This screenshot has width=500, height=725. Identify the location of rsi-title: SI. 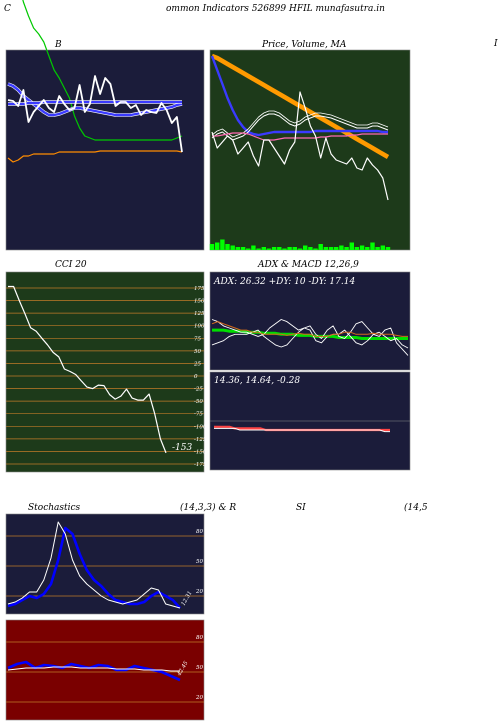
(301, 508).